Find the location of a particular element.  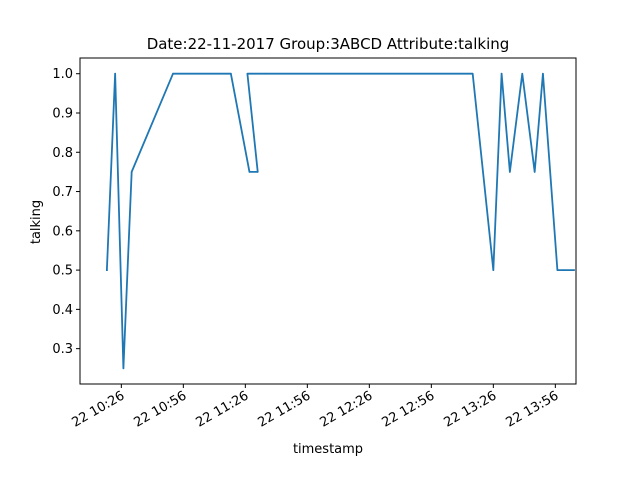

y-tick-label: 0.5 is located at coordinates (62, 271).